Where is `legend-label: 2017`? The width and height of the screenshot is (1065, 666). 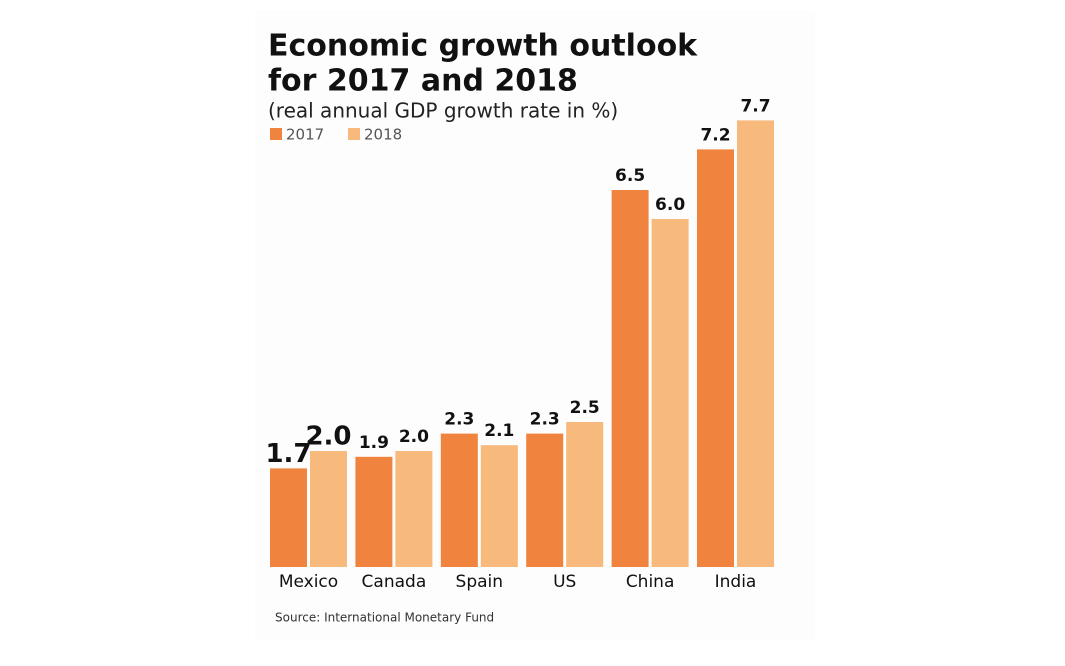 legend-label: 2017 is located at coordinates (305, 135).